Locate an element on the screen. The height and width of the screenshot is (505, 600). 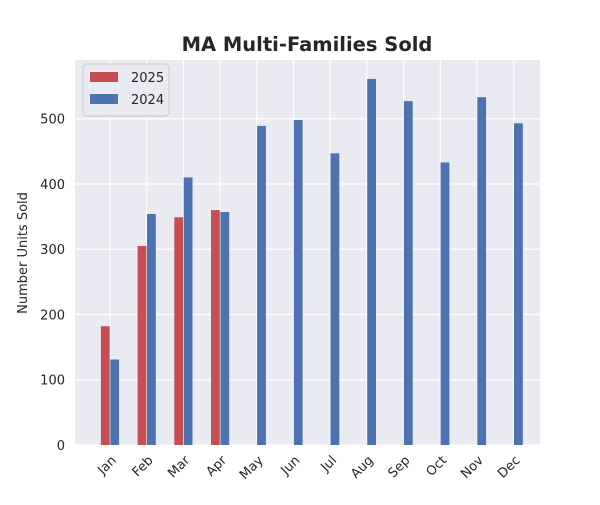
legend-swatch-2024 is located at coordinates (104, 99).